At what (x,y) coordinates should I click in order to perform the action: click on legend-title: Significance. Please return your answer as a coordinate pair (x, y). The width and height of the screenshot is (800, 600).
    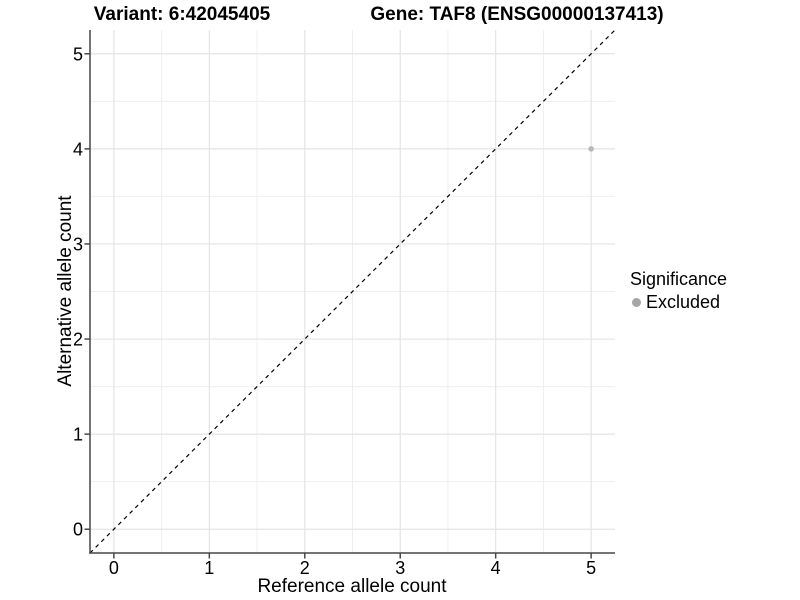
    Looking at the image, I should click on (679, 279).